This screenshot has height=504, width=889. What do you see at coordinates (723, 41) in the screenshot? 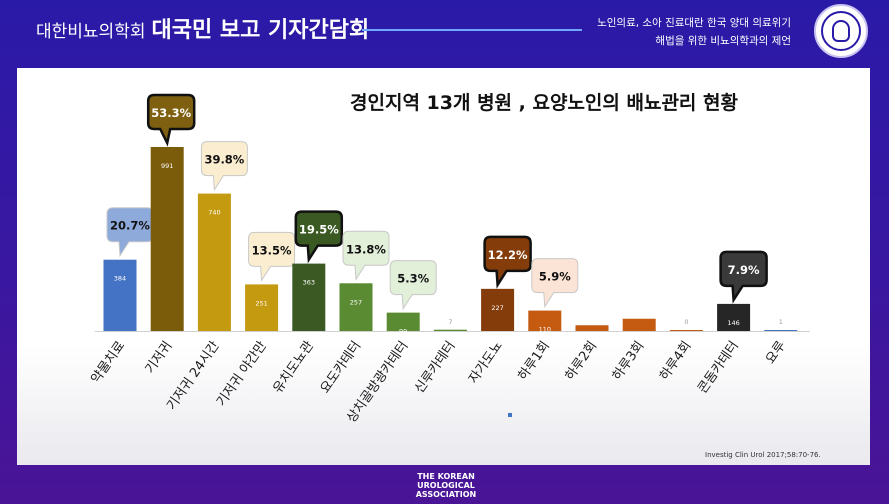
I see `header-subtitle-line2: 해법을 위한 비뇨의학과의 제언` at bounding box center [723, 41].